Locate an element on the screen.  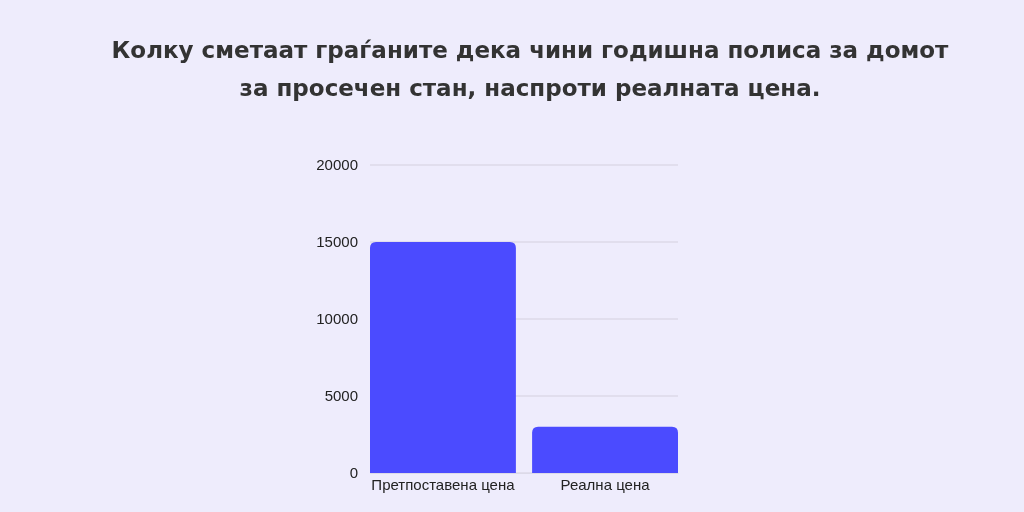
x-tick-label: Реална цена is located at coordinates (605, 484).